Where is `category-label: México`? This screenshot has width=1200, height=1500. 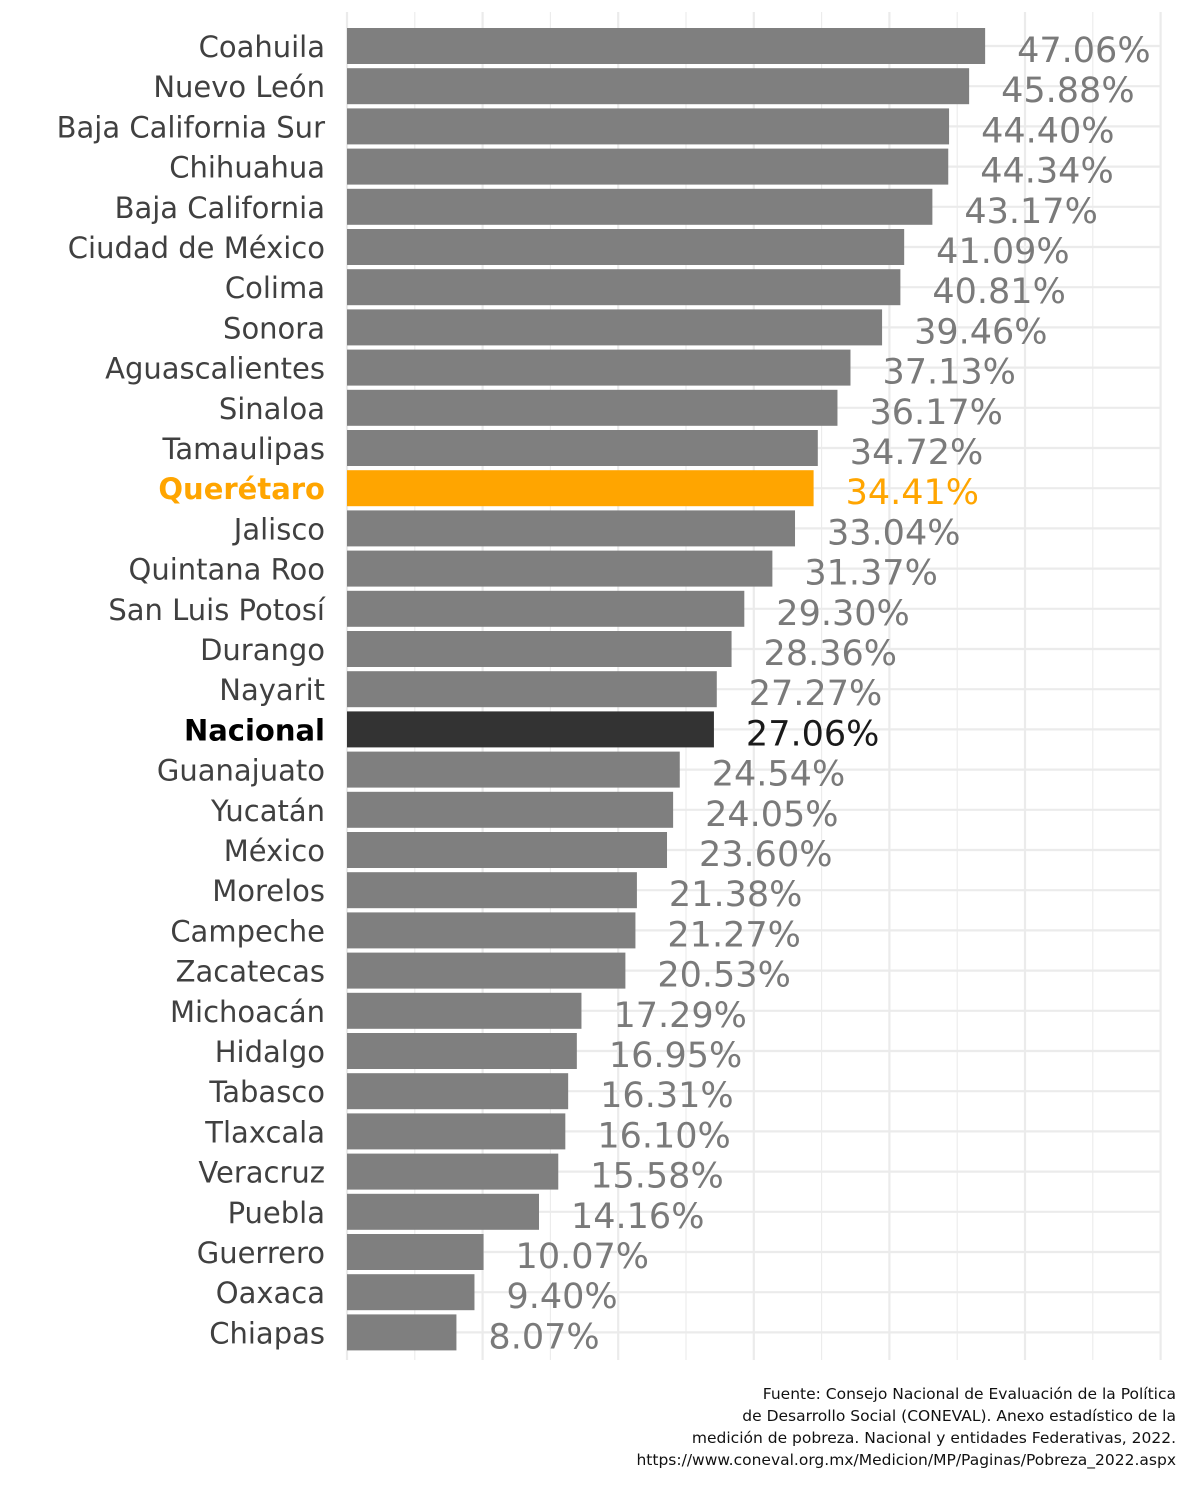
category-label: México is located at coordinates (274, 851).